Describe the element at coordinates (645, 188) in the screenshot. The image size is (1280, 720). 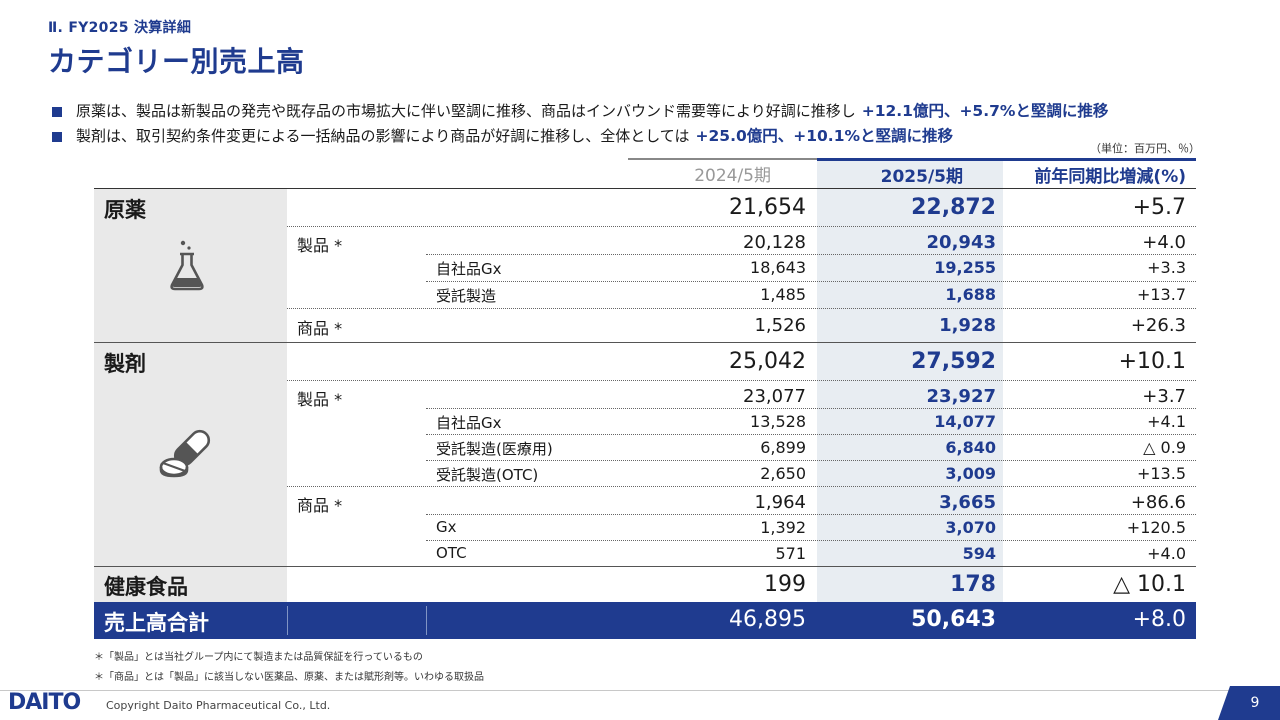
I see `header-divider` at that location.